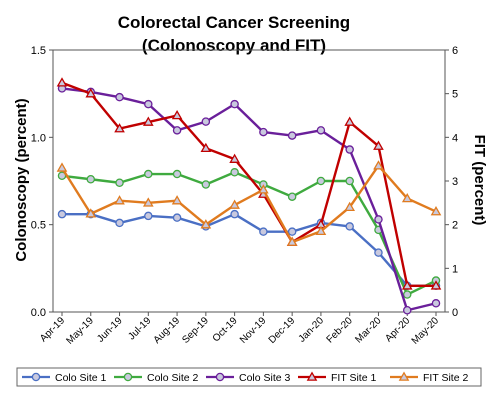  What do you see at coordinates (81, 378) in the screenshot?
I see `legend-label: Colo Site 1` at bounding box center [81, 378].